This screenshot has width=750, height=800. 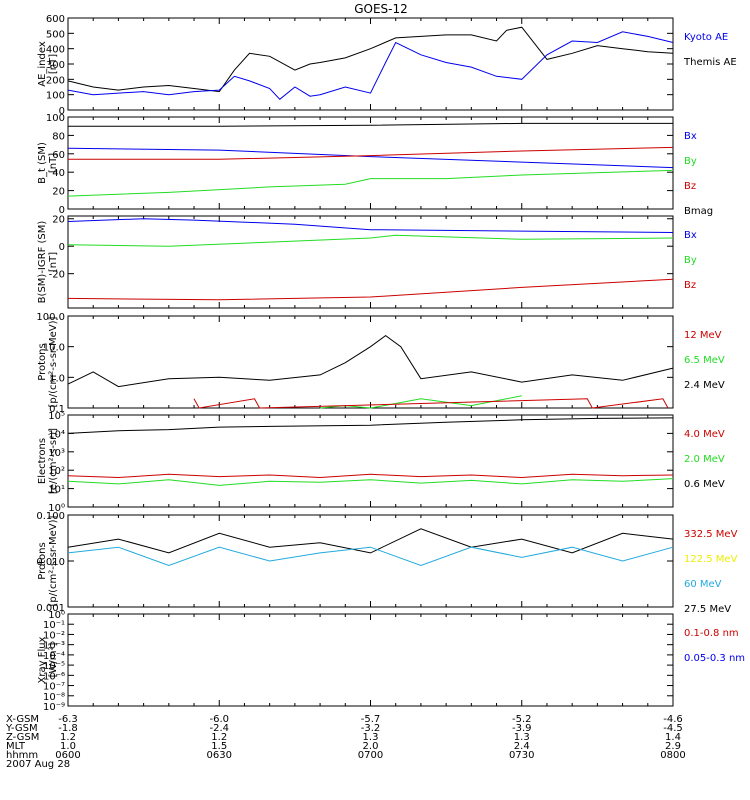 I want to click on legend-entry: 27.5 MeV, so click(x=707, y=609).